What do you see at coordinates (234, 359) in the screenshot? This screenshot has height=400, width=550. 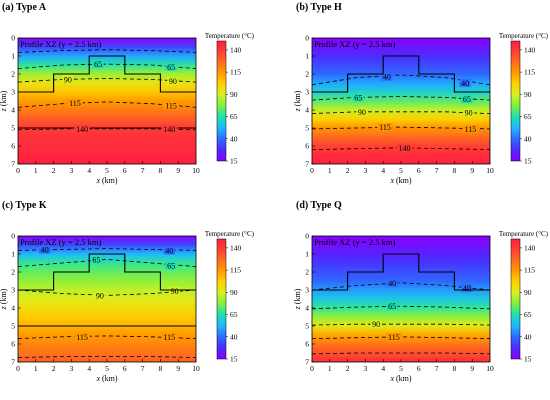 I see `colorbar-tick-label: 15` at bounding box center [234, 359].